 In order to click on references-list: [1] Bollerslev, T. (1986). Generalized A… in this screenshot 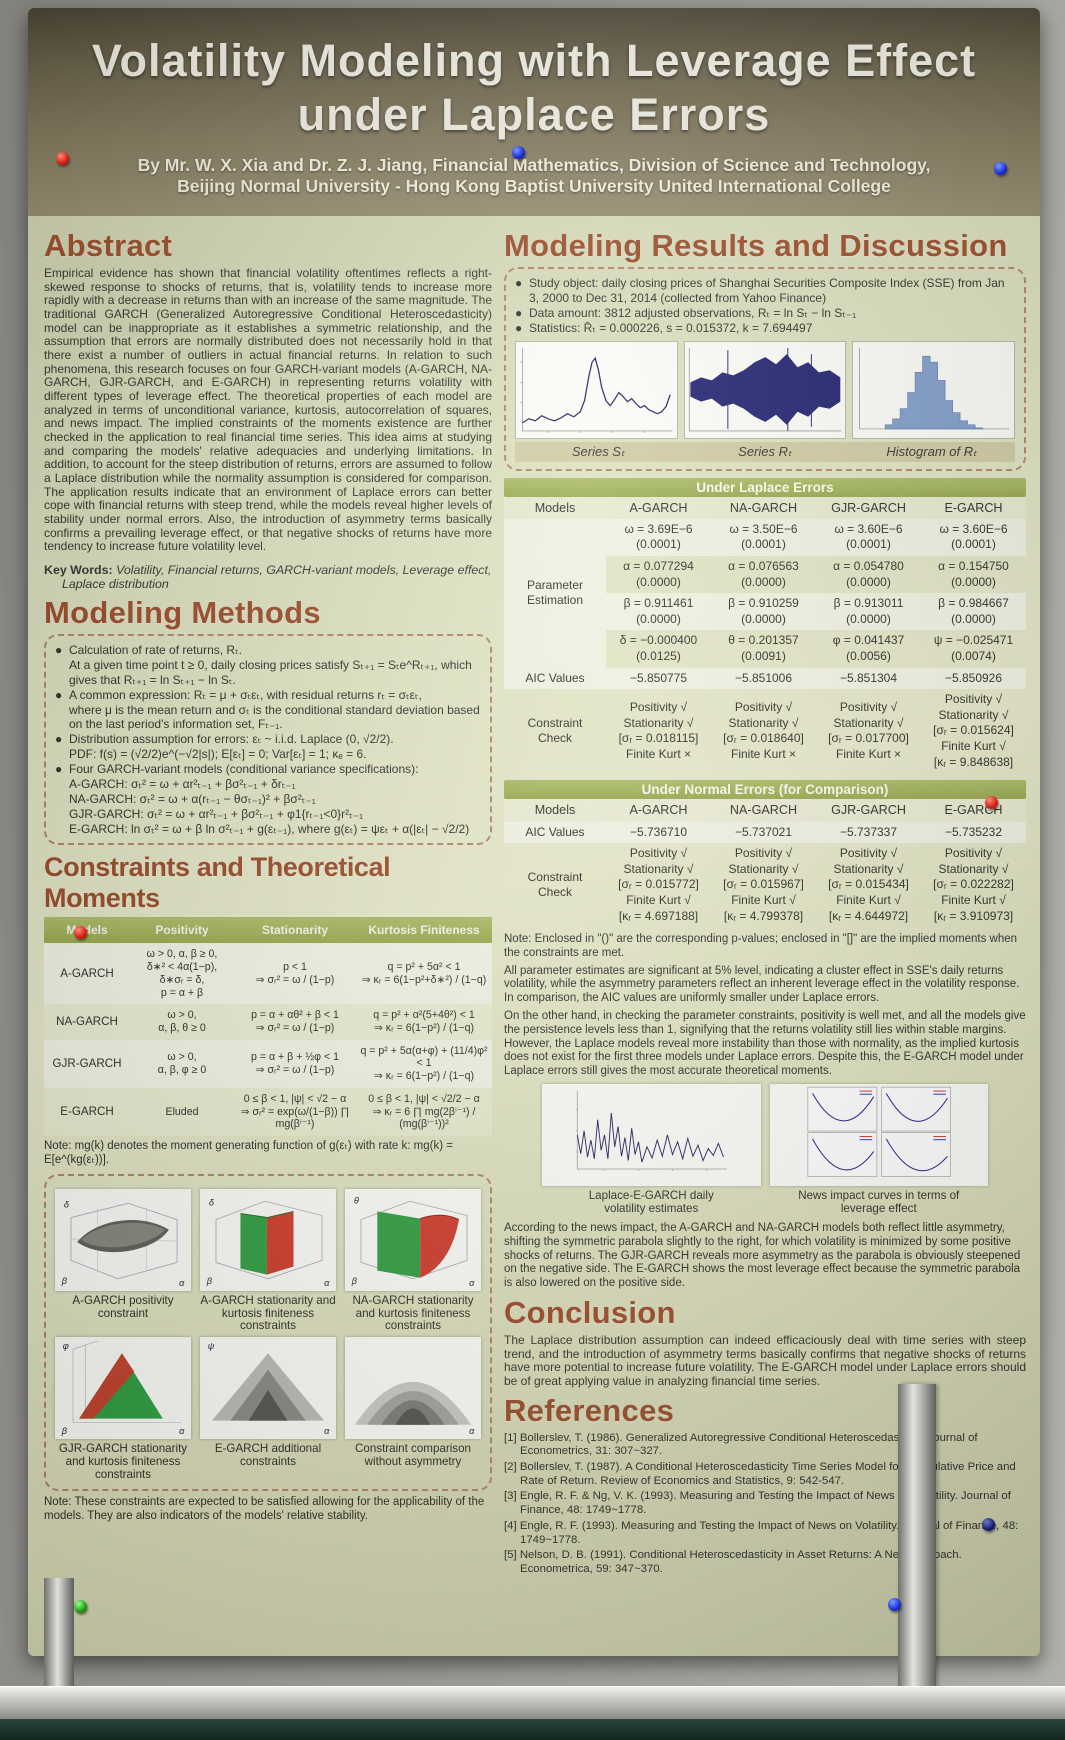, I will do `click(765, 1504)`.